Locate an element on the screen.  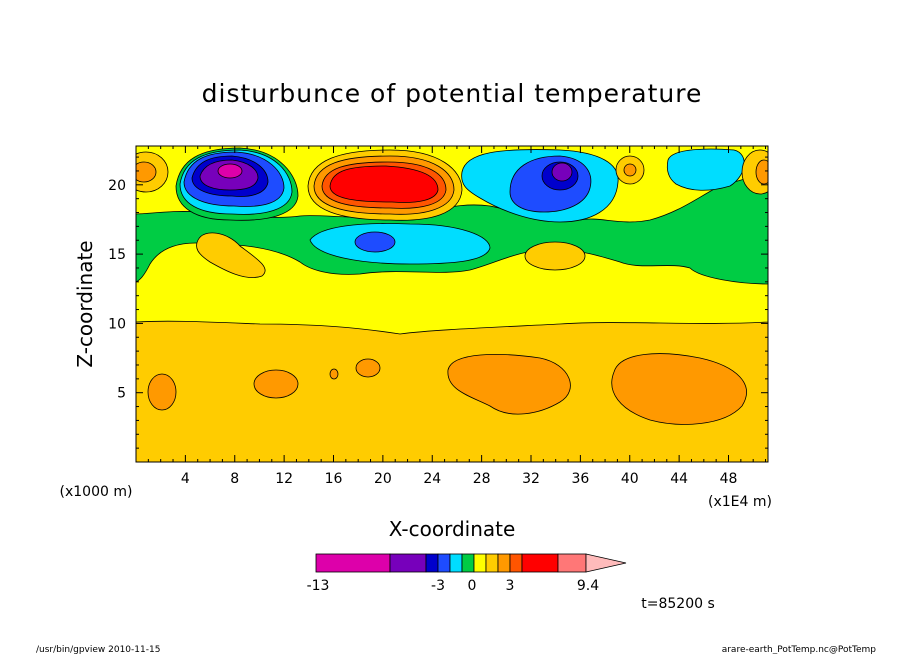
colorbar-label: 9.4 is located at coordinates (588, 586).